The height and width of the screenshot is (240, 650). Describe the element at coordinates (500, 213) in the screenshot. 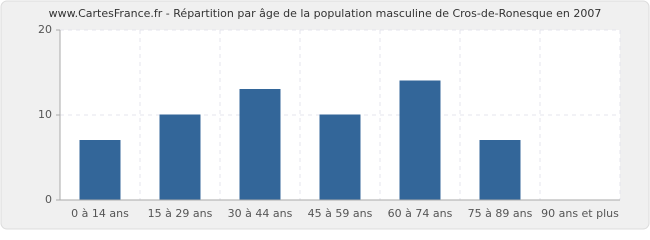

I see `x-tick-label: 75 à 89 ans` at that location.